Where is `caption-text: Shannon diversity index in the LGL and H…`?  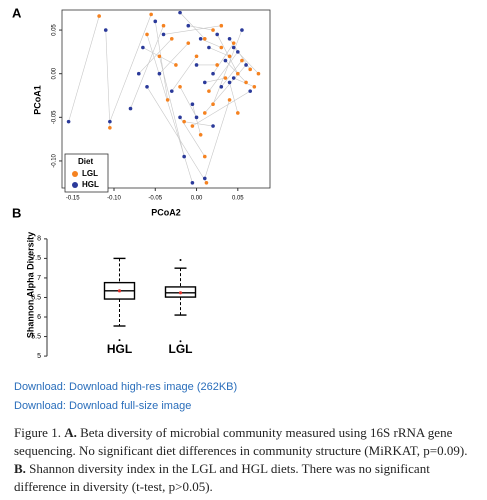 caption-text: Shannon diversity index in the LGL and H… is located at coordinates (222, 477).